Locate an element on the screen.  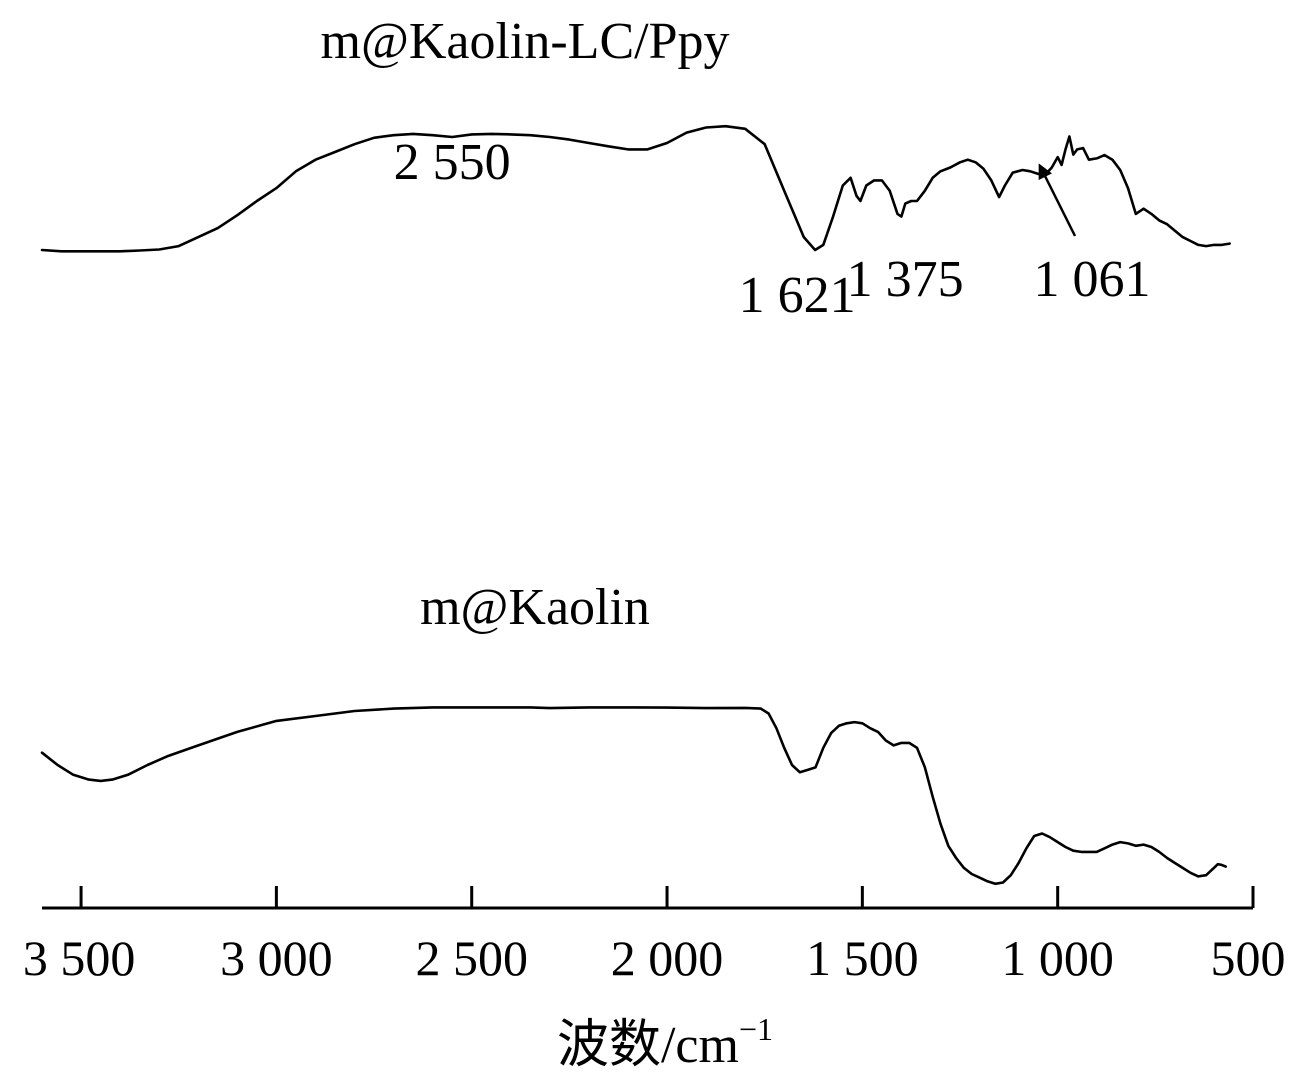
x-tick-label: 2 000 is located at coordinates (667, 958).